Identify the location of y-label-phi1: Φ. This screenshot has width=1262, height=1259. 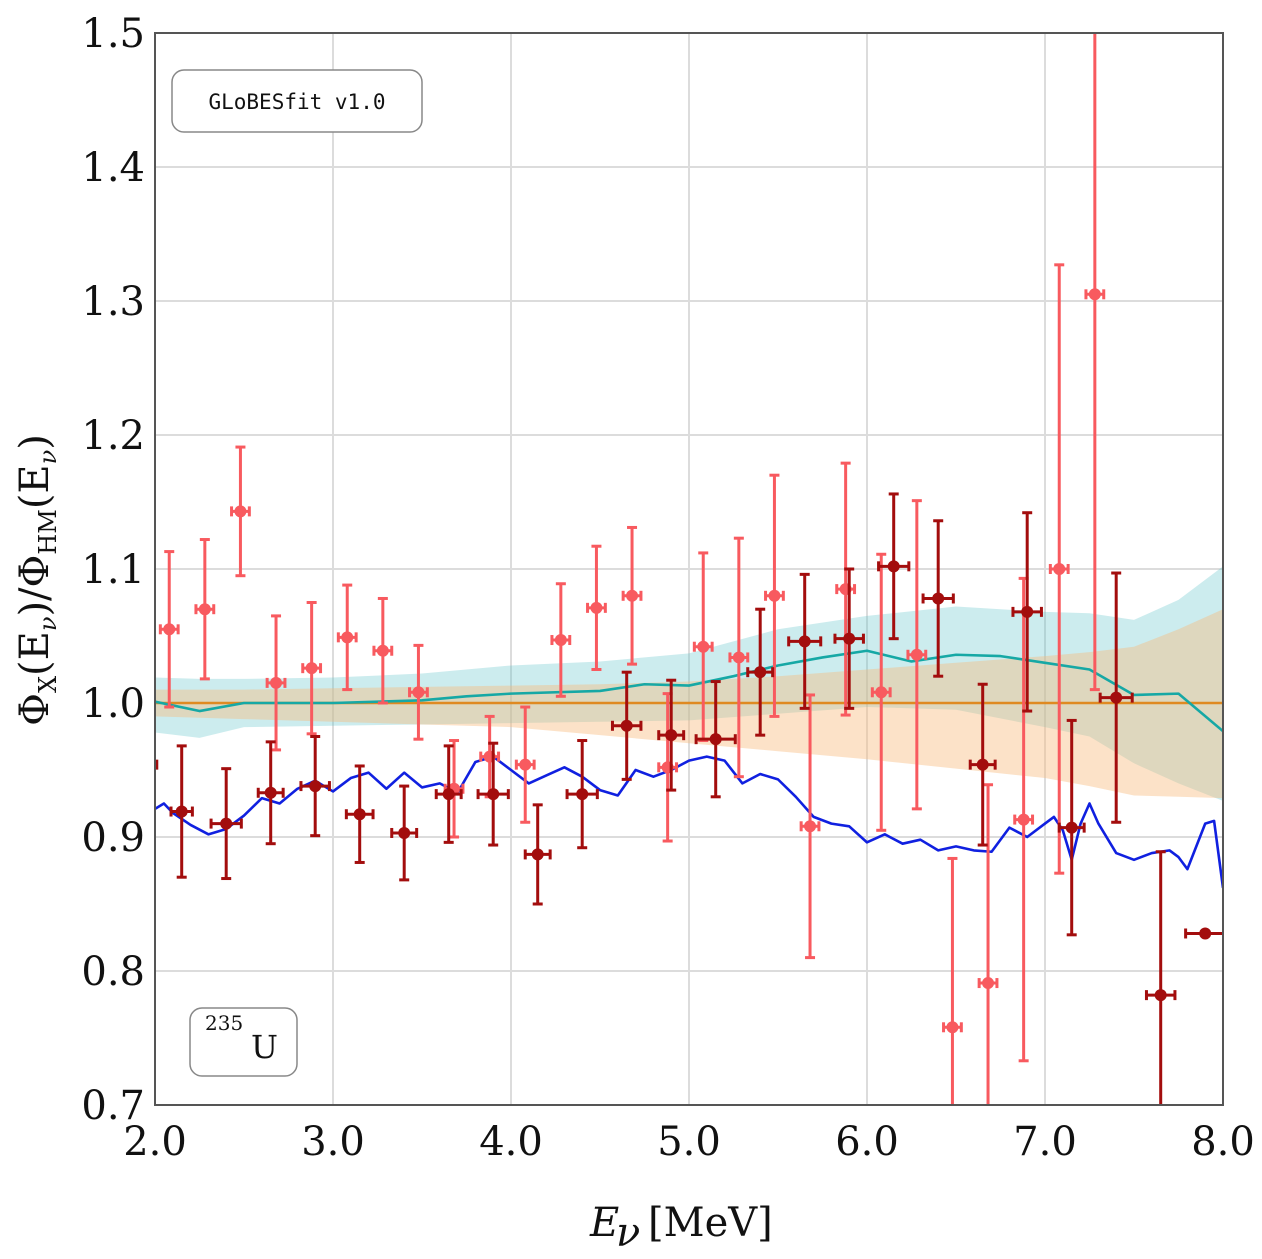
(35, 709).